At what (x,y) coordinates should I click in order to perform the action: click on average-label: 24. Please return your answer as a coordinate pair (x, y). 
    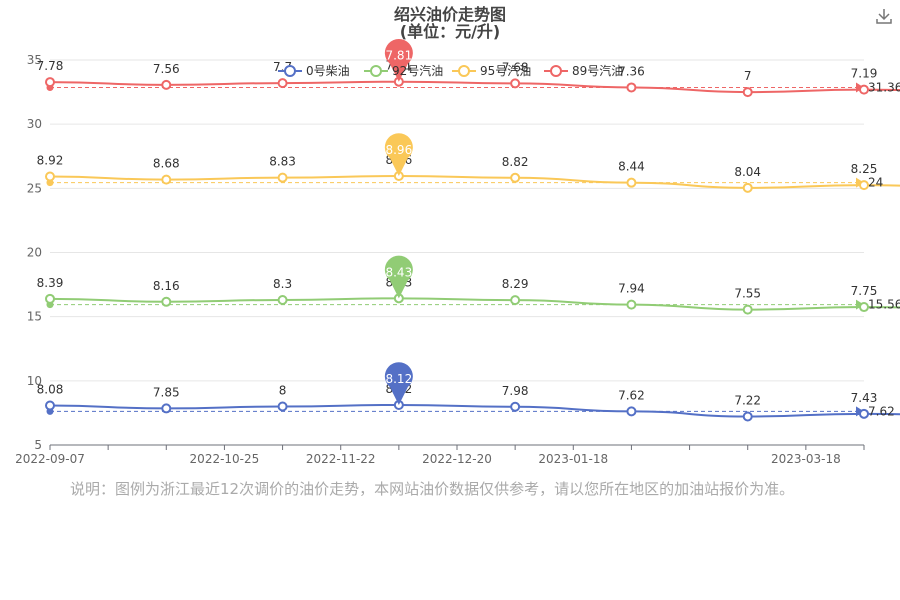
    Looking at the image, I should click on (875, 183).